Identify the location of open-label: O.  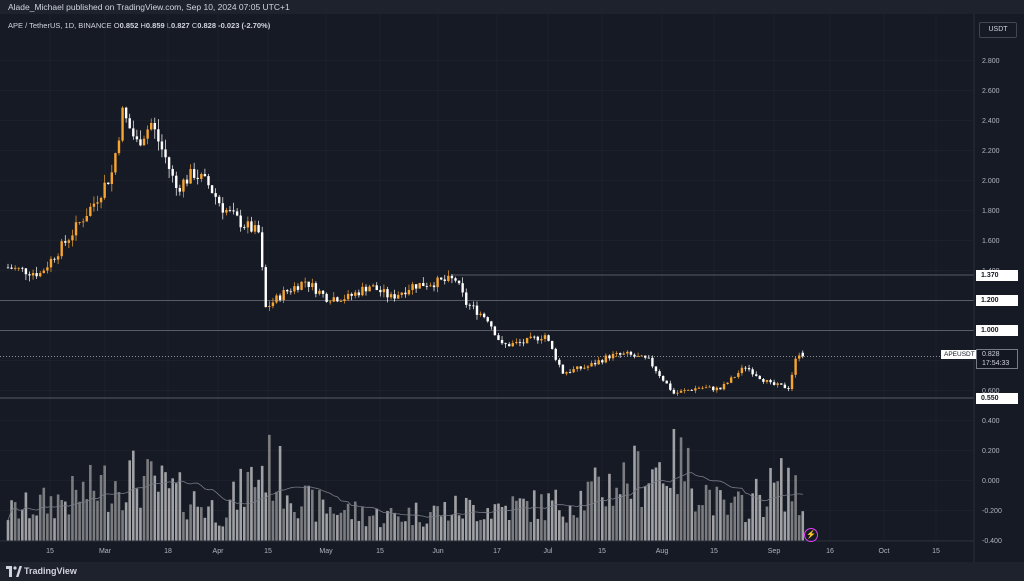
(116, 25).